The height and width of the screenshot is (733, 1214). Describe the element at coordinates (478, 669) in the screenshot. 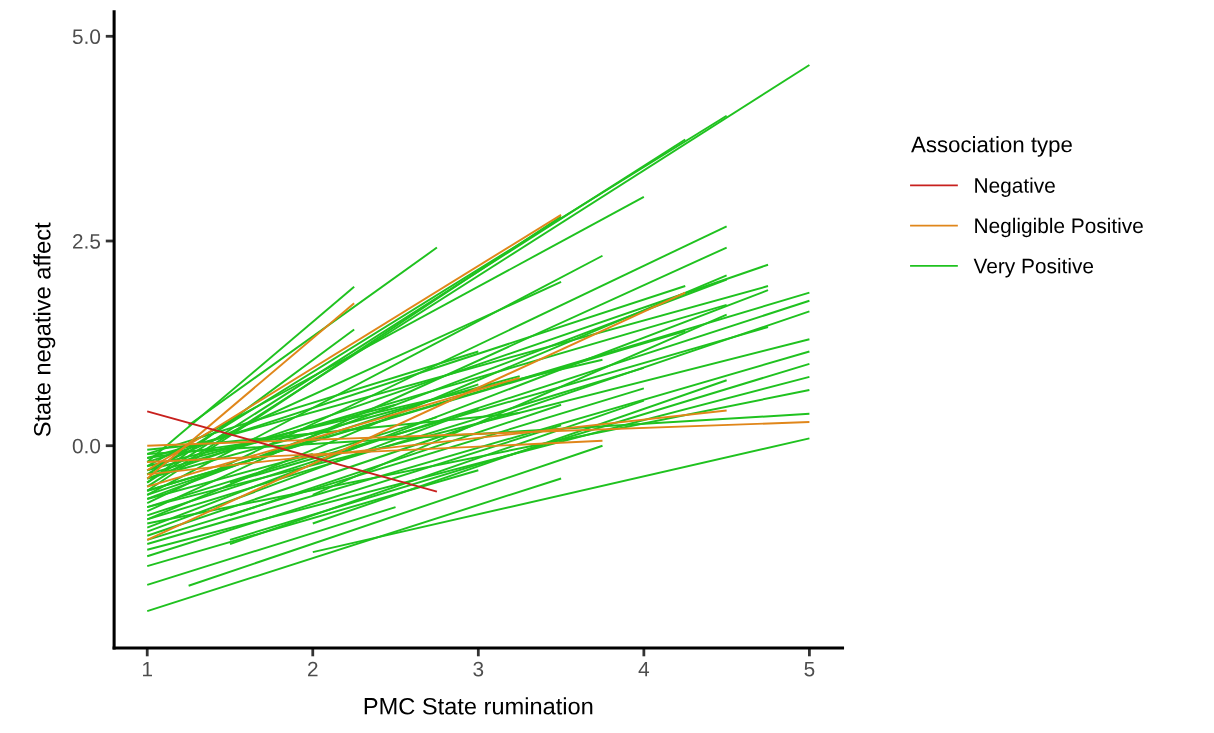

I see `x-tick-label: 3` at that location.